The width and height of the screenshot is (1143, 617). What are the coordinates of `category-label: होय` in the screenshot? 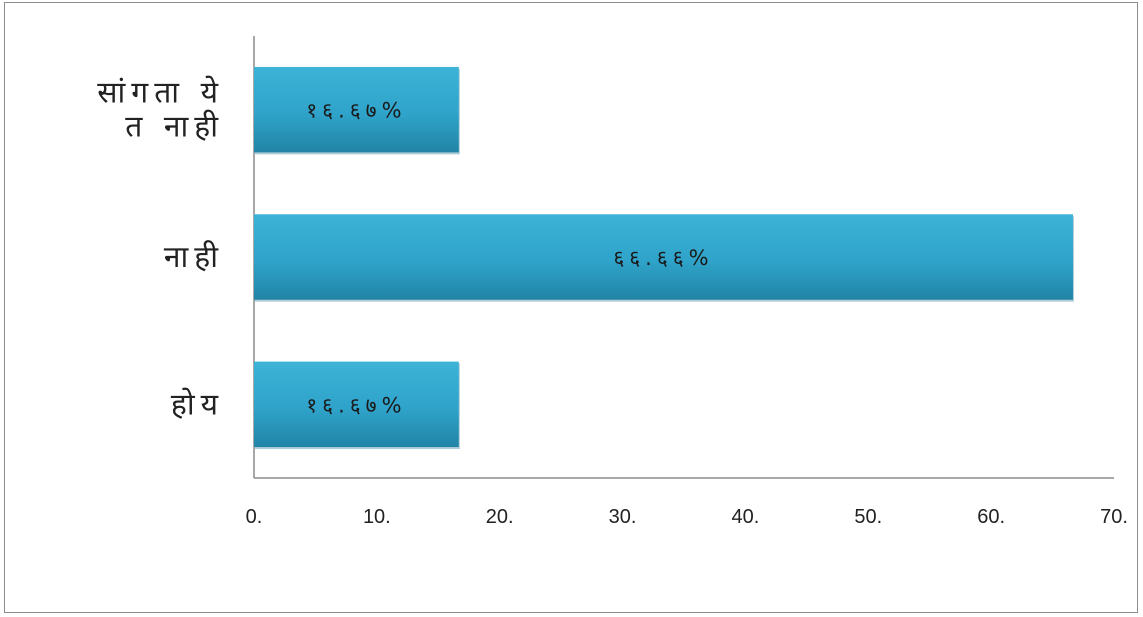 It's located at (197, 404).